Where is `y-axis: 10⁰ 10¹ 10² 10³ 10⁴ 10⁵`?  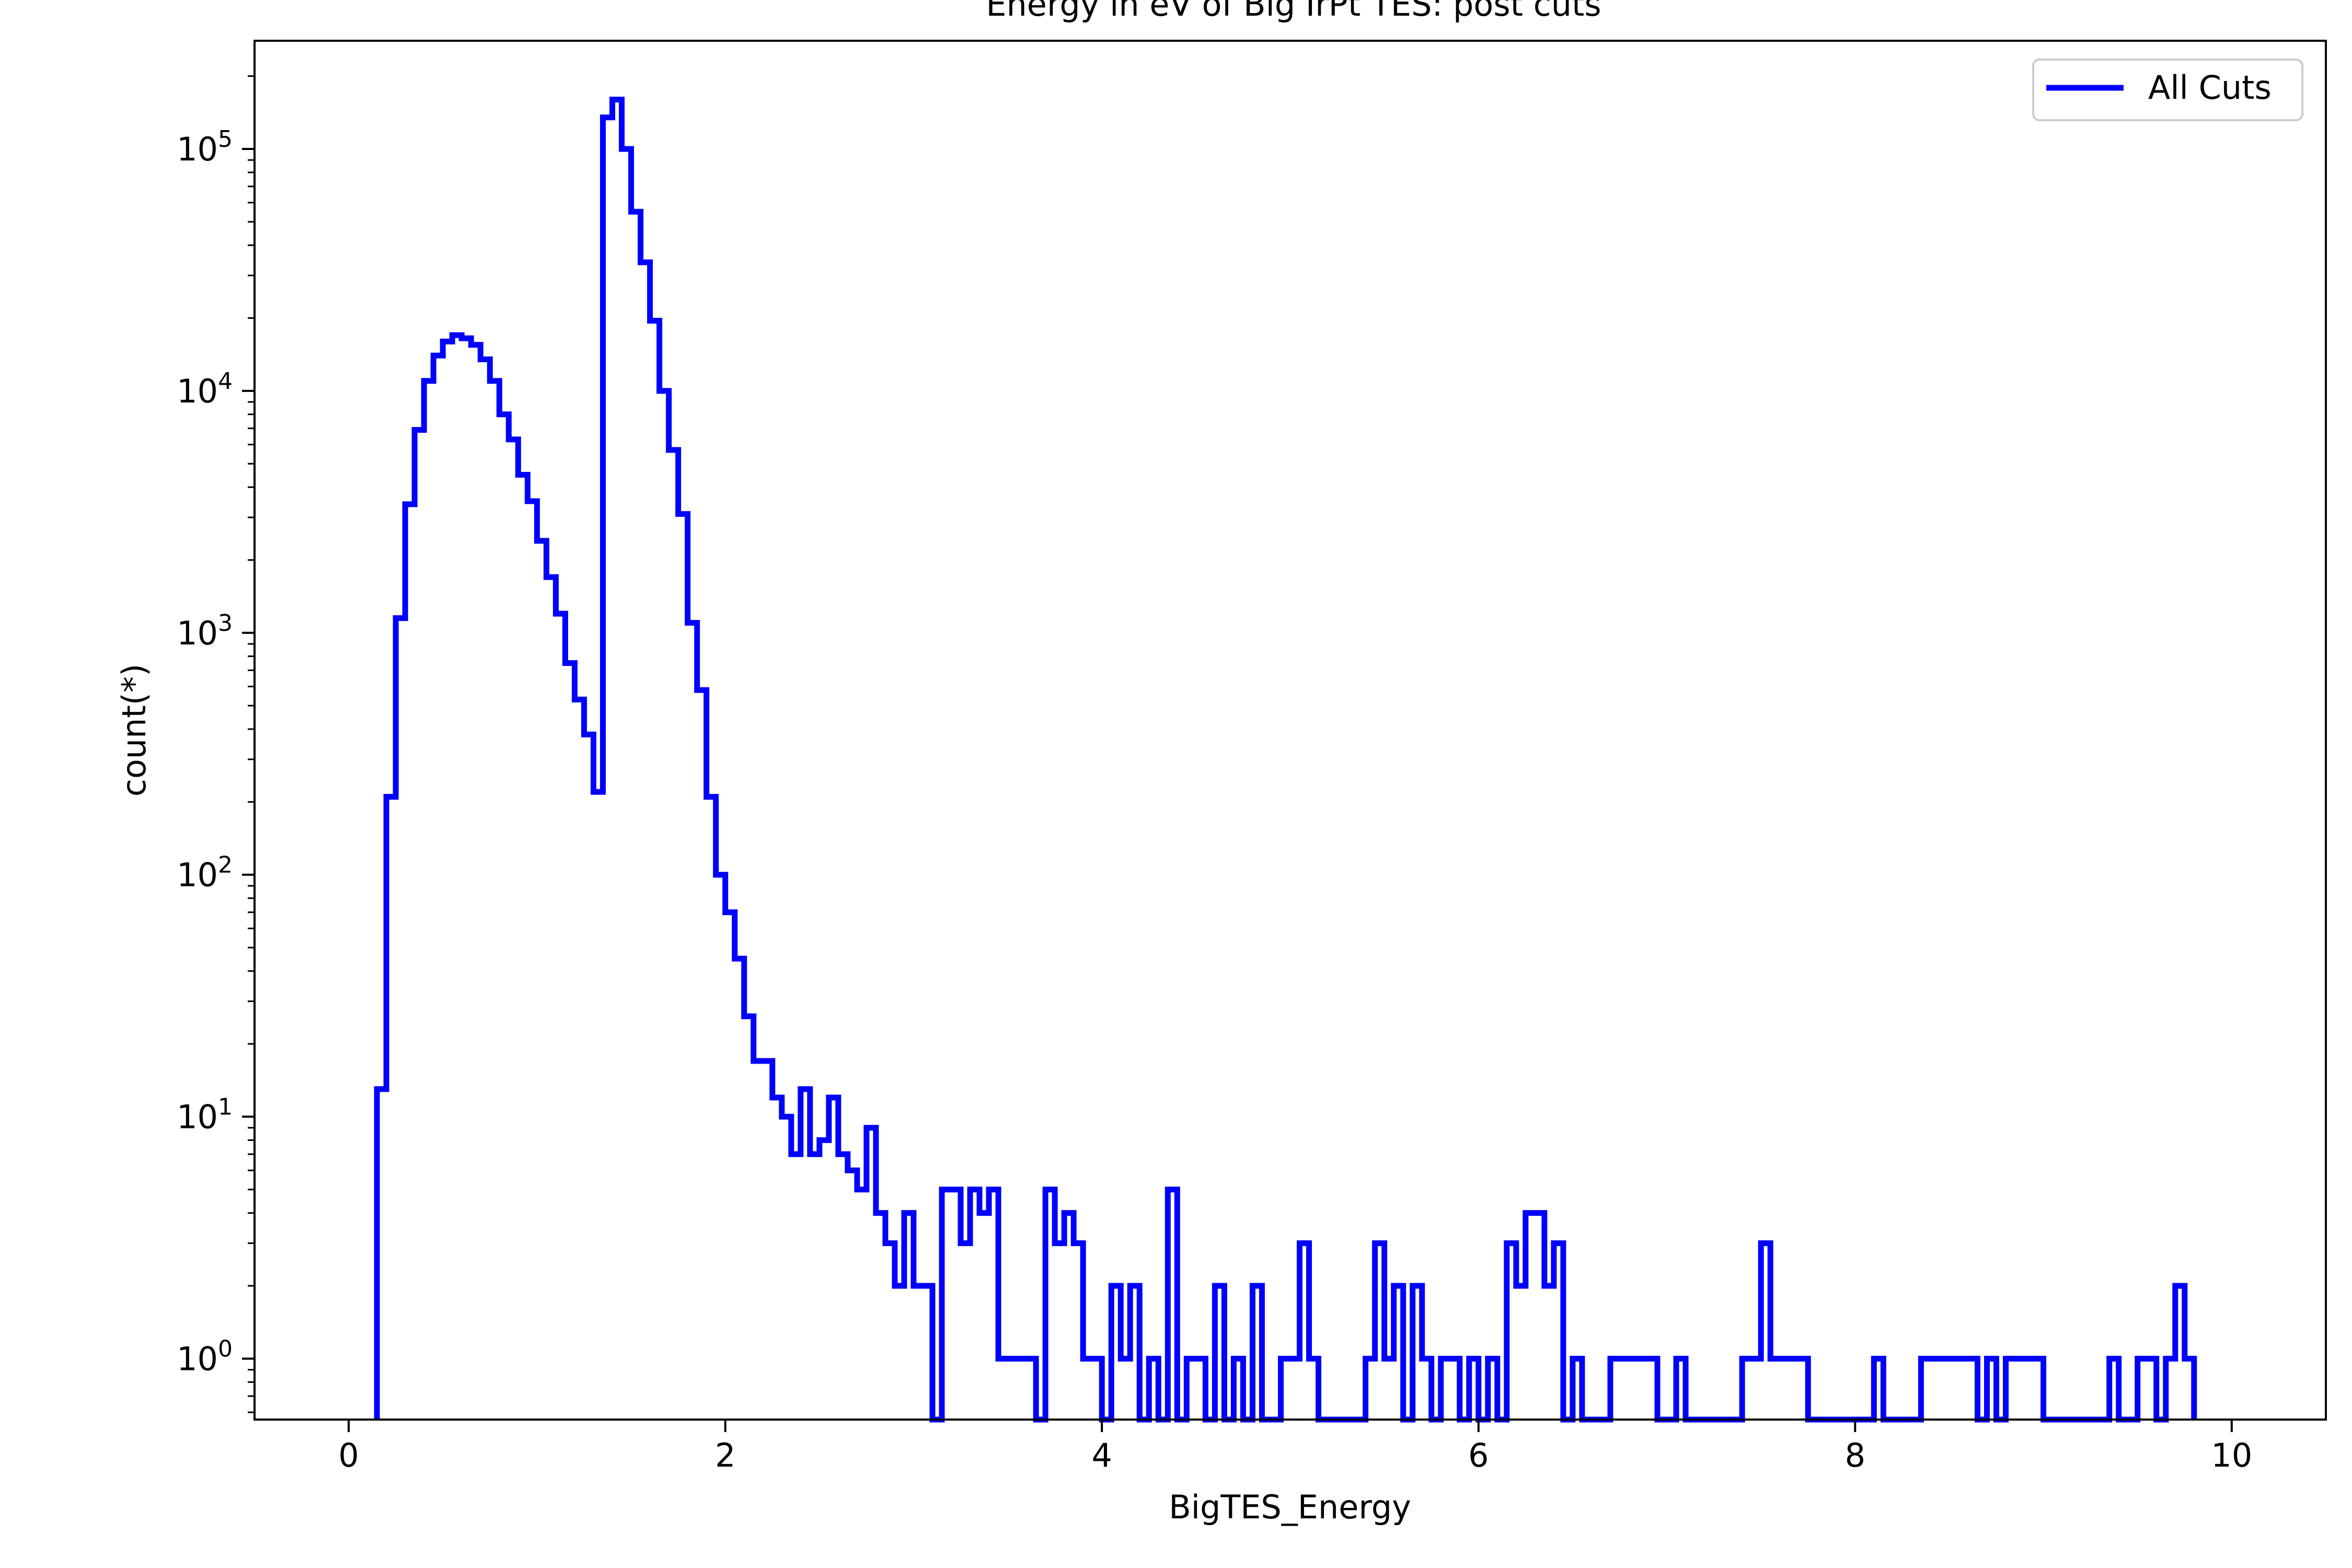
y-axis: 10⁰ 10¹ 10² 10³ 10⁴ 10⁵ is located at coordinates (216, 744).